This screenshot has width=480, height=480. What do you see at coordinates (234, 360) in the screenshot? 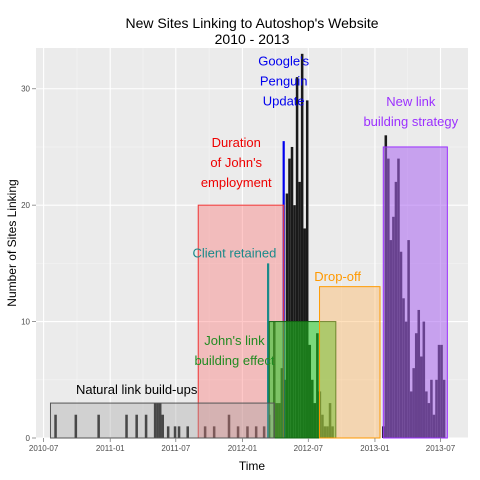
I see `annotation-label: building effect` at bounding box center [234, 360].